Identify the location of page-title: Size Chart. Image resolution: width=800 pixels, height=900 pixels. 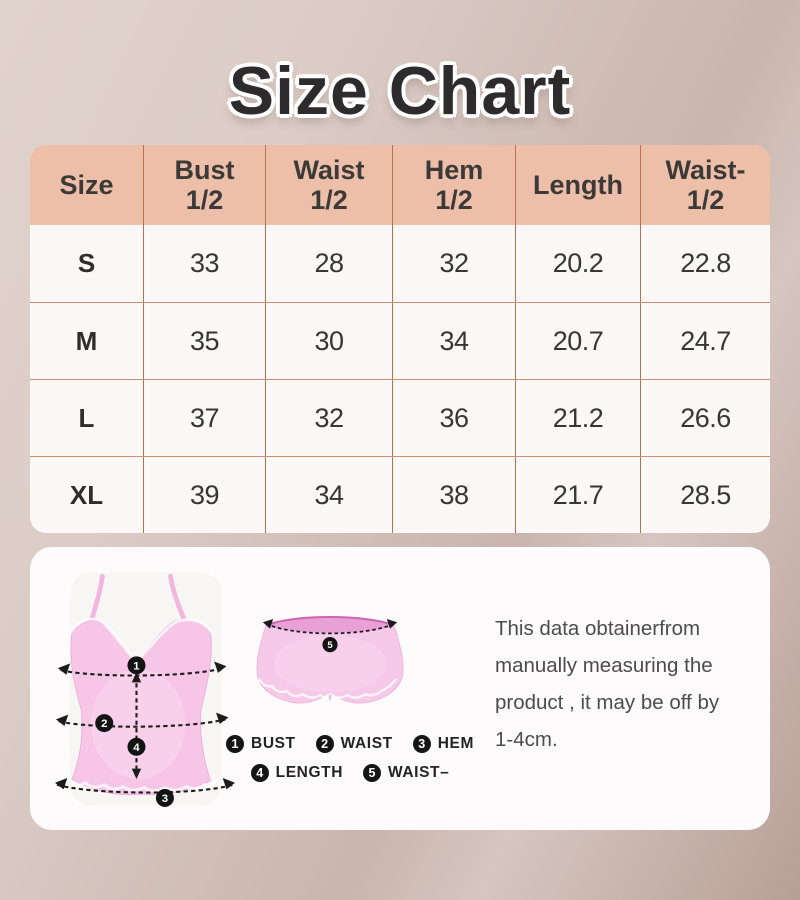
(400, 91).